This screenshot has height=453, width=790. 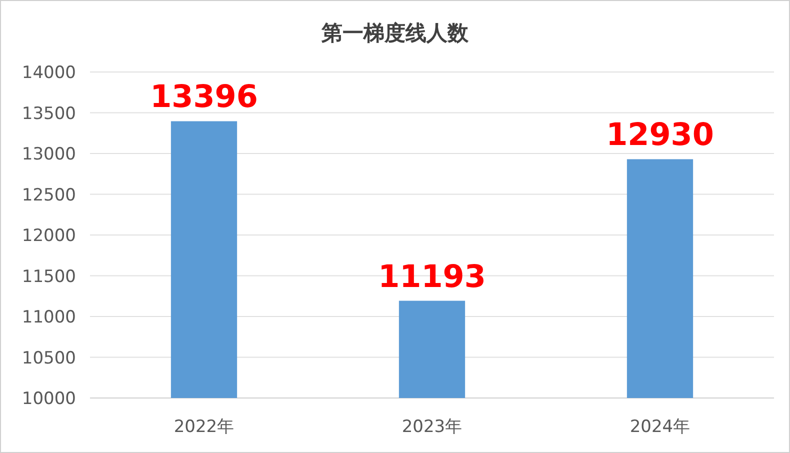 I want to click on chart-title: 第一梯度线人数, so click(x=395, y=33).